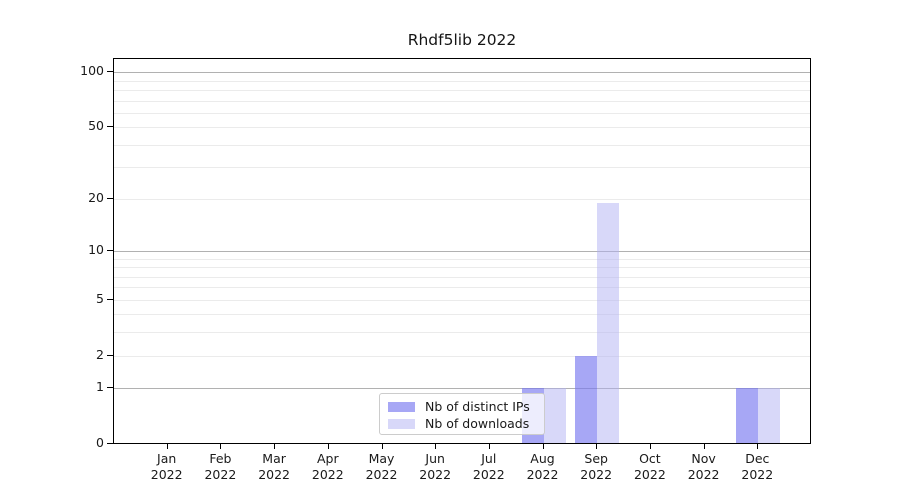  What do you see at coordinates (327, 458) in the screenshot?
I see `x-axis-month-label: Apr` at bounding box center [327, 458].